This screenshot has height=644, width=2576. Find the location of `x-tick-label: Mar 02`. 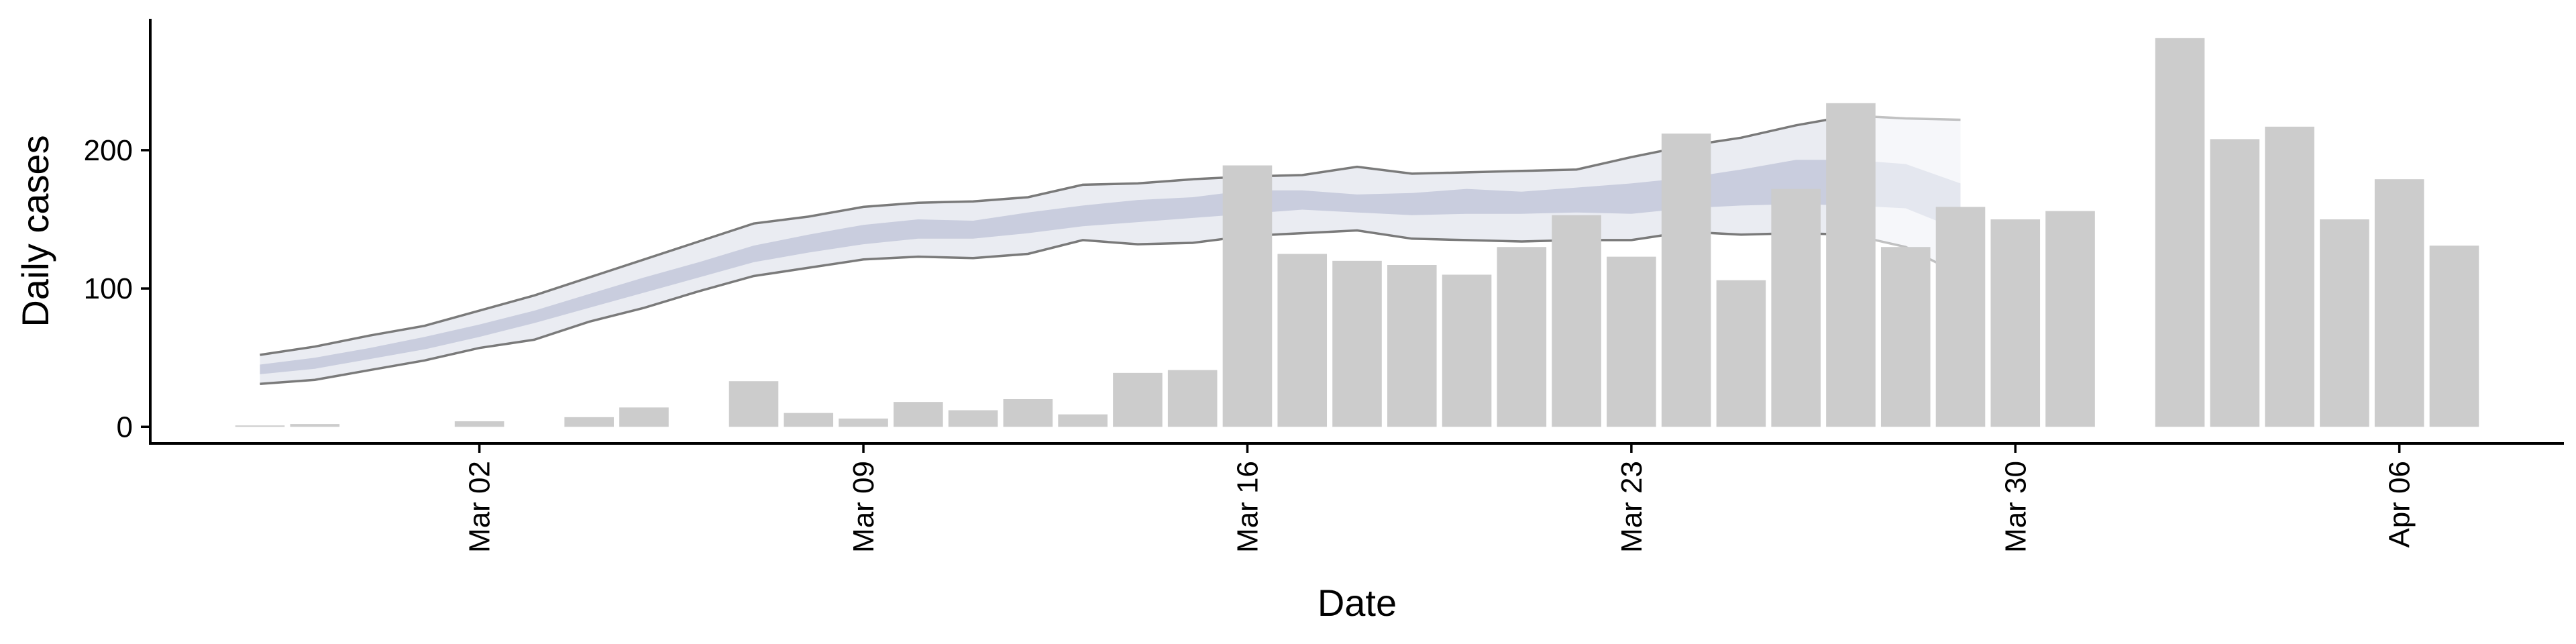

x-tick-label: Mar 02 is located at coordinates (480, 507).